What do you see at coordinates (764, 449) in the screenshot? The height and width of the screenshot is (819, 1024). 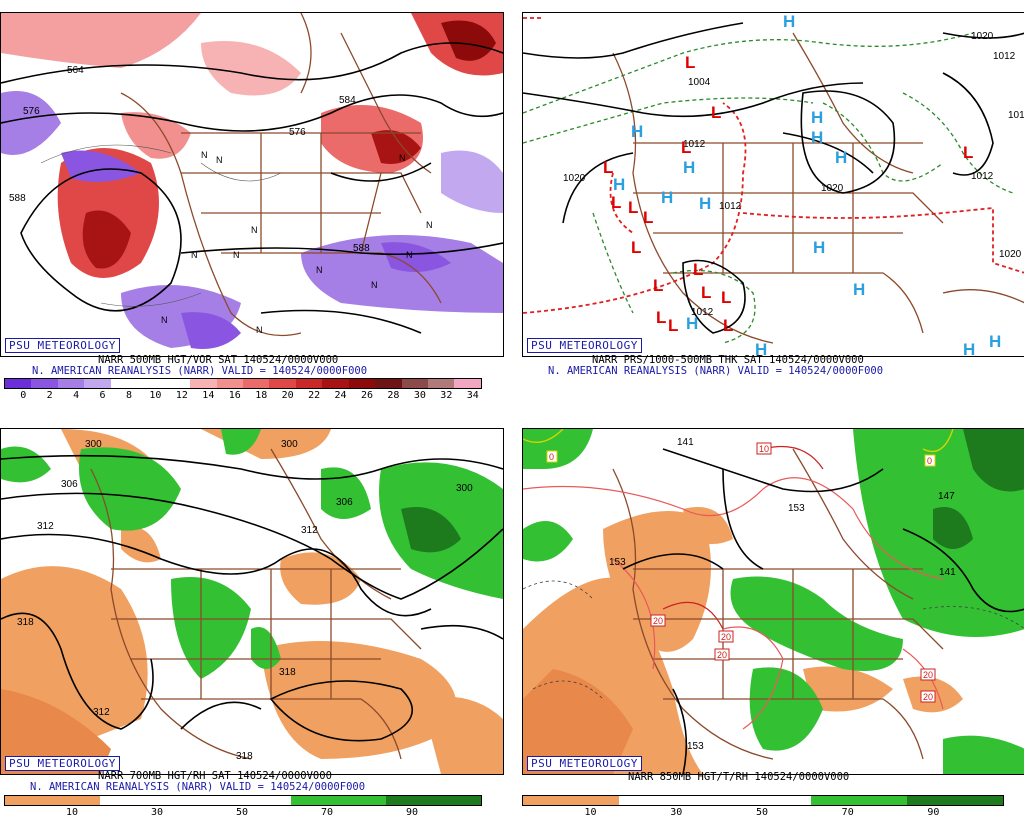 I see `temp-label: 10` at bounding box center [764, 449].